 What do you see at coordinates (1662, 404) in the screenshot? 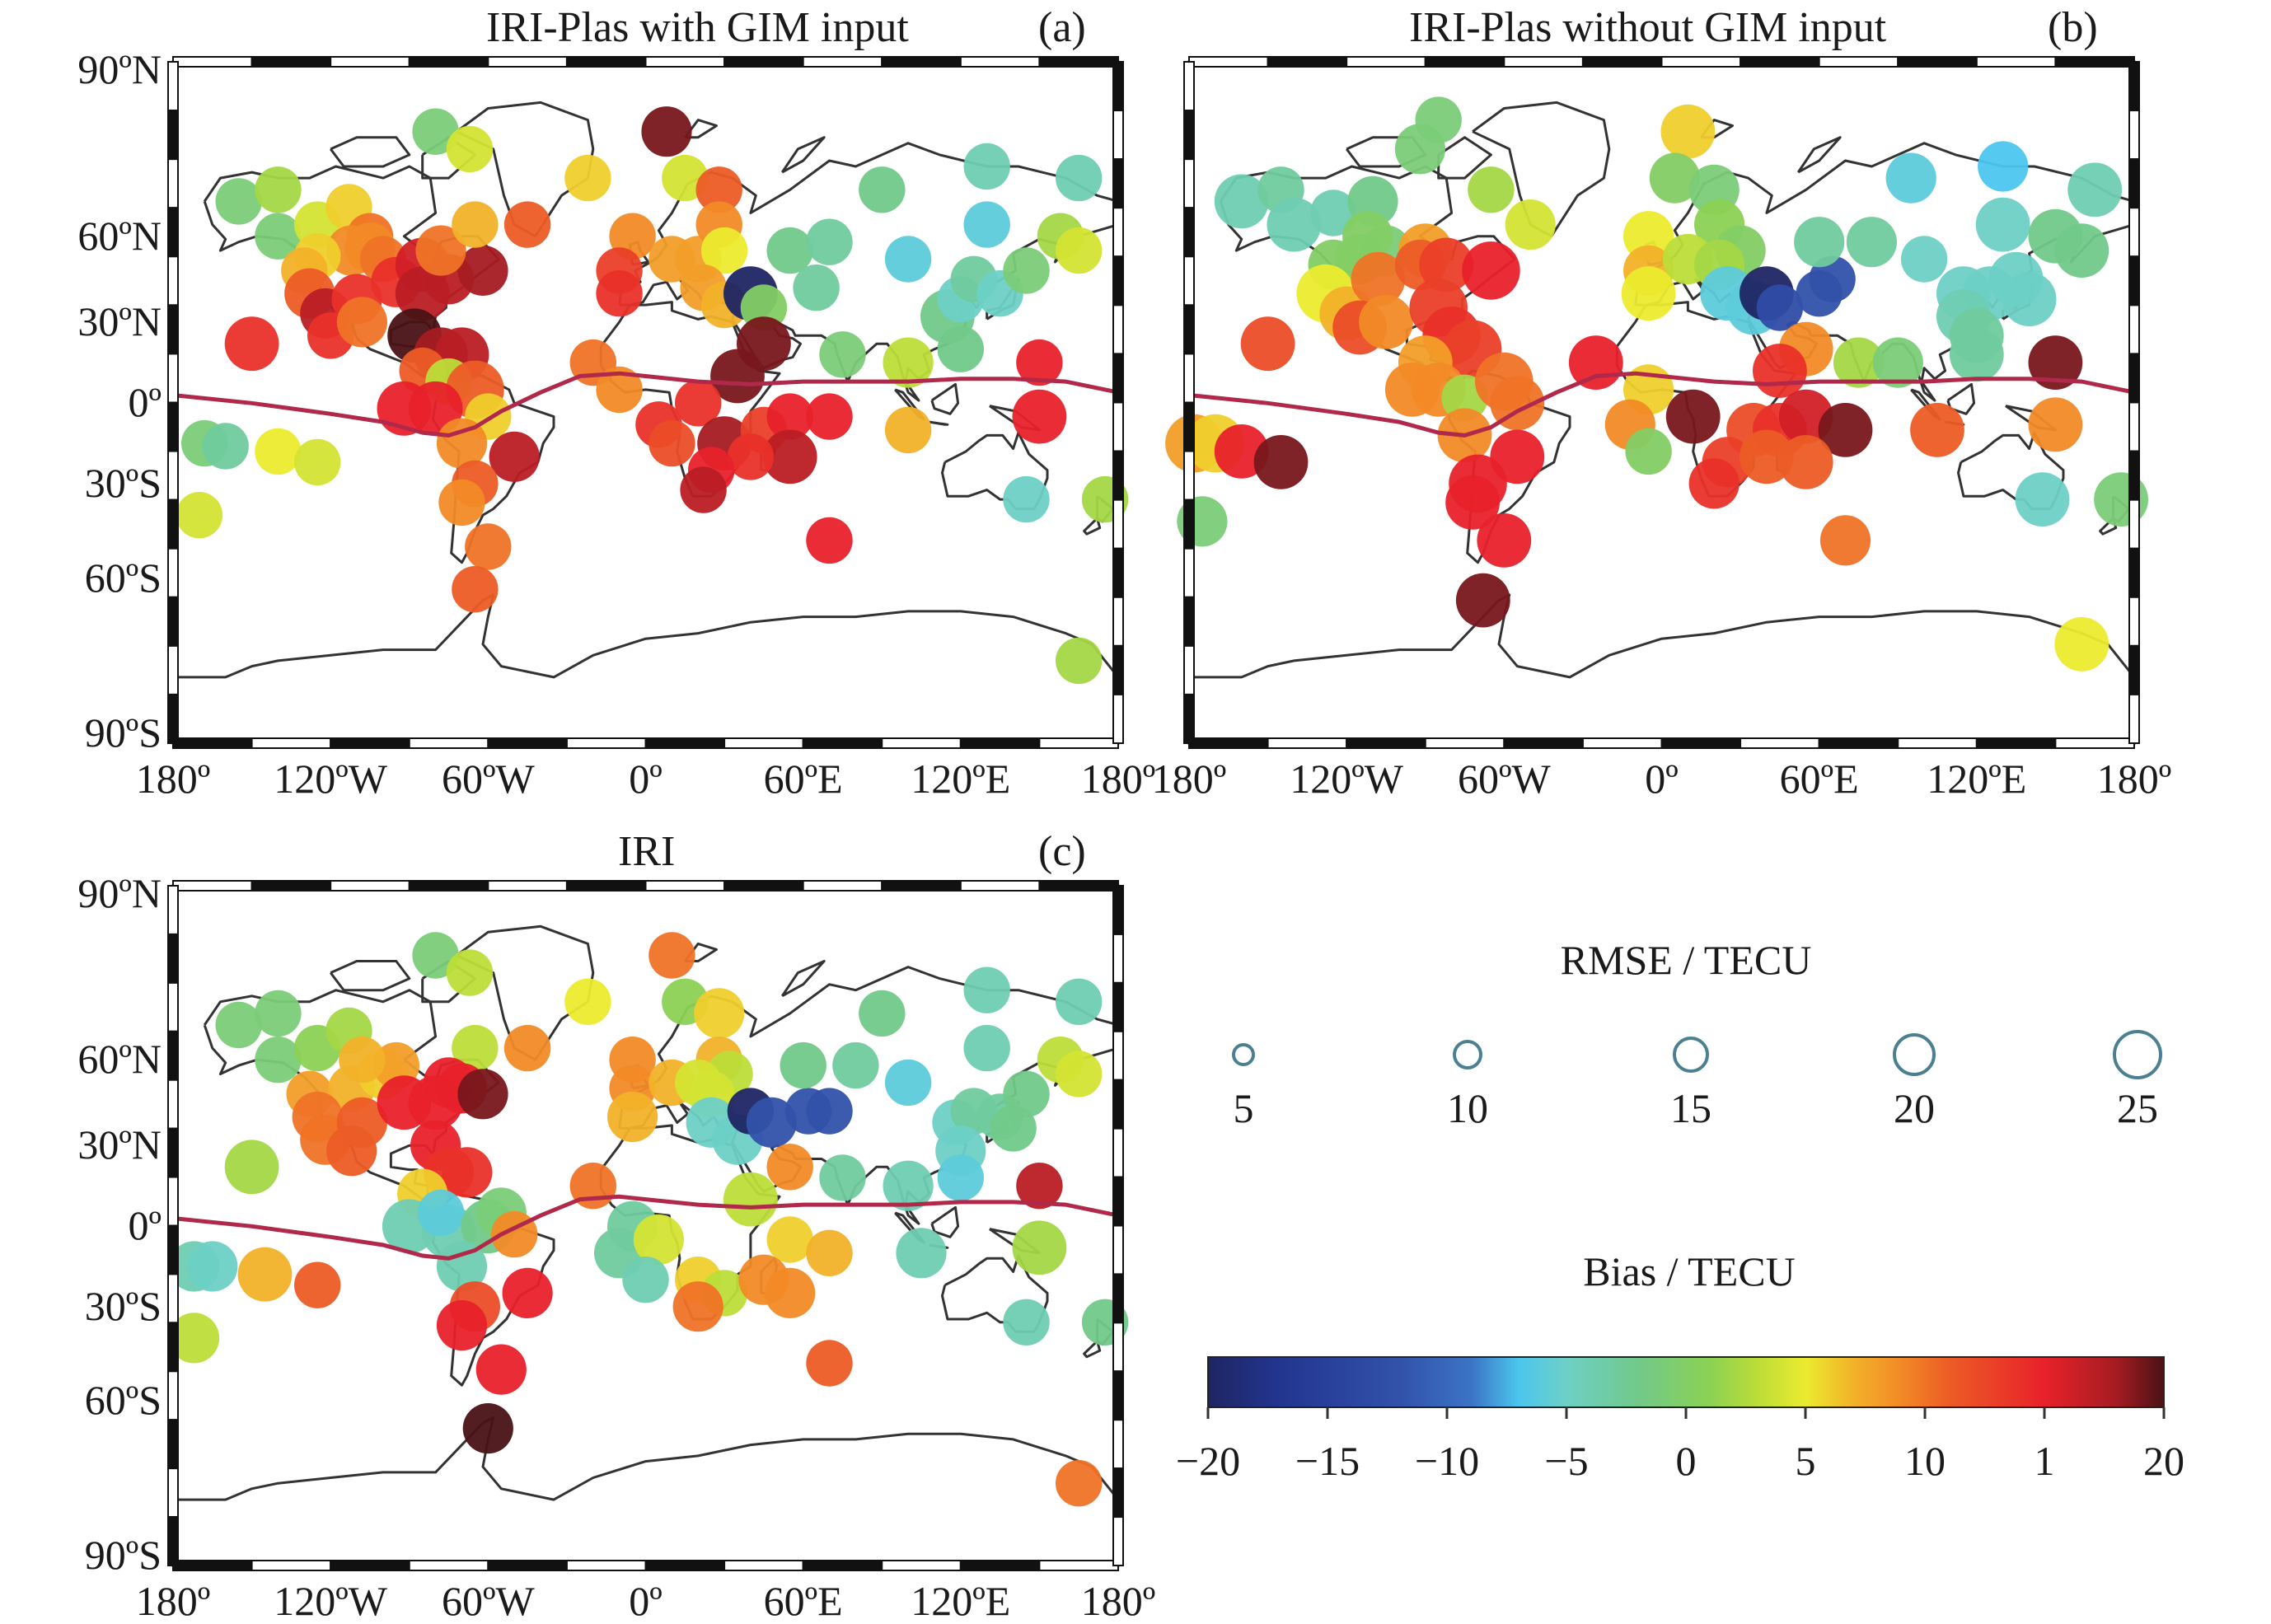
I see `magnetic-equator-line` at bounding box center [1662, 404].